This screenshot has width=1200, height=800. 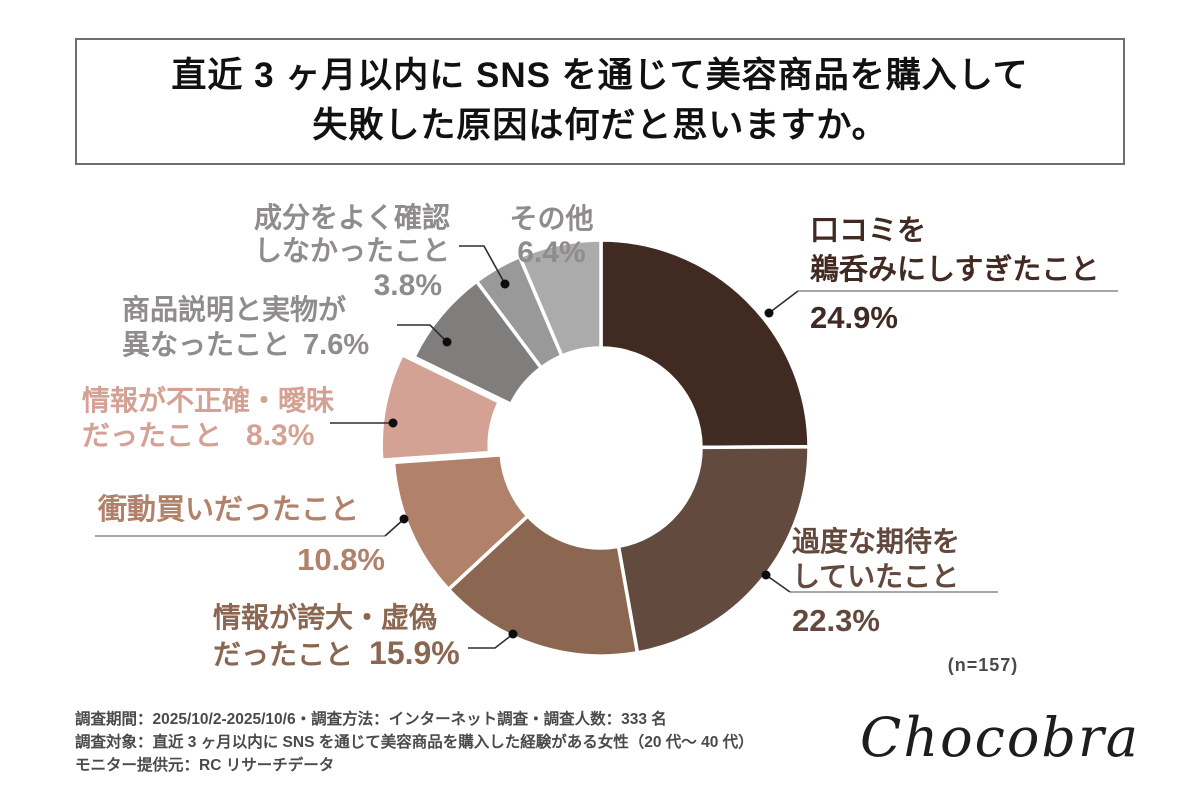 I want to click on segment-pct: 15.9%, so click(x=414, y=653).